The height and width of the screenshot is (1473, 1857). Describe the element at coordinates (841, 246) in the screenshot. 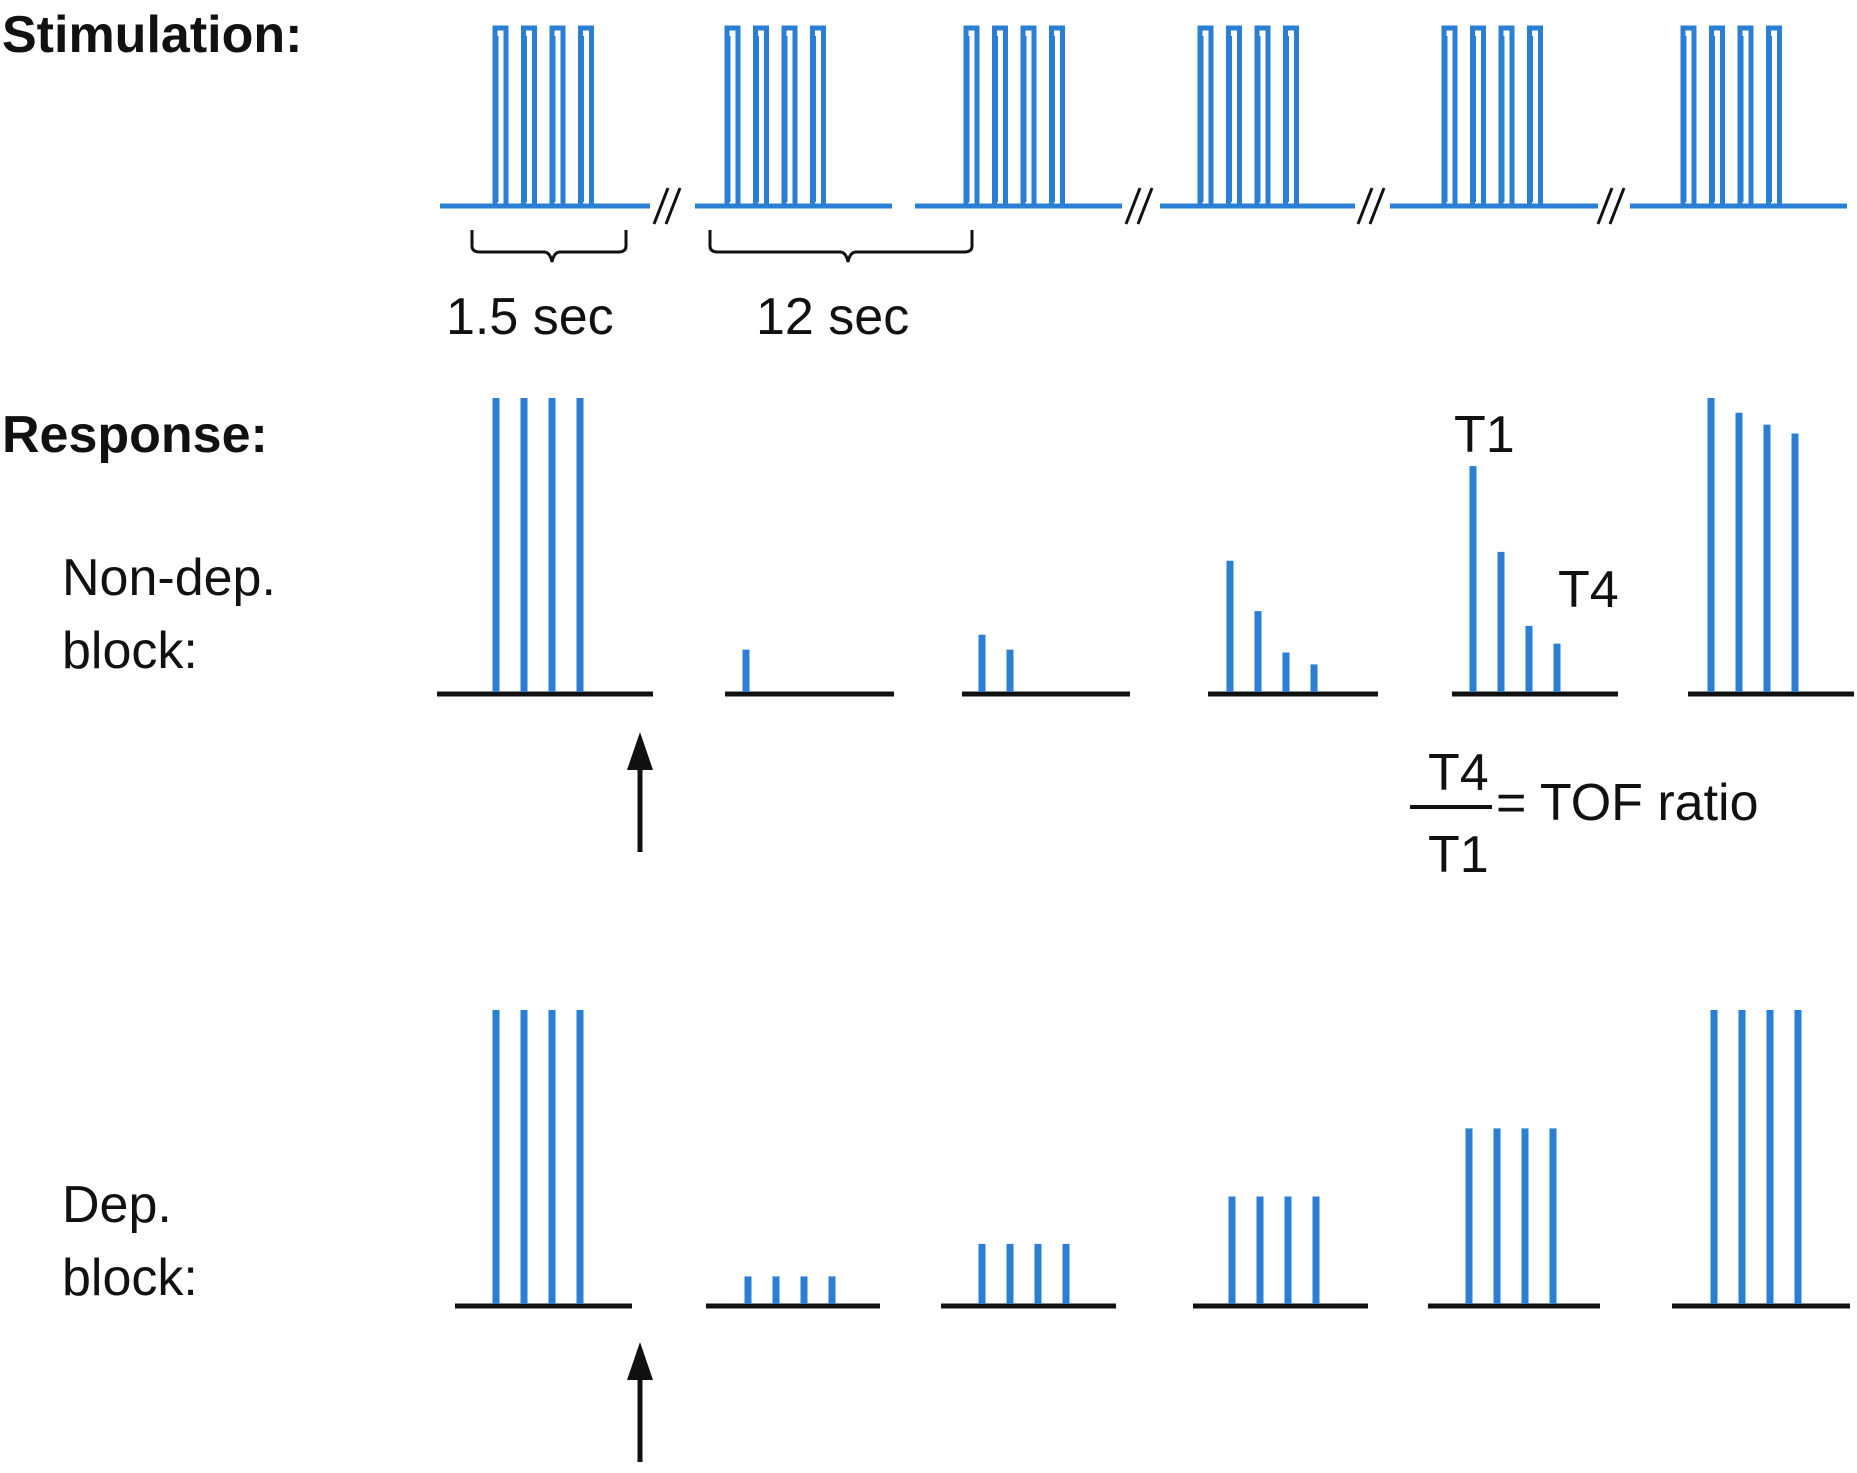

I see `brace-long-interval` at that location.